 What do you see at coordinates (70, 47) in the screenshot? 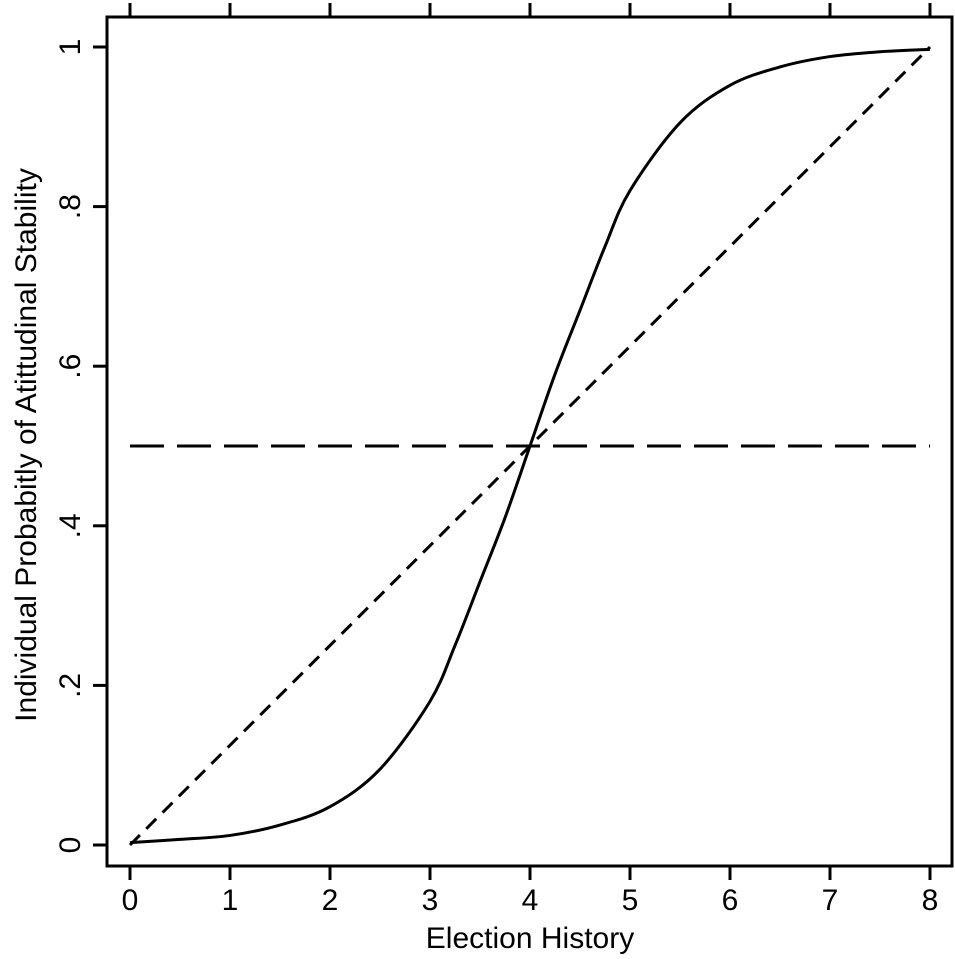
I see `y-tick-label: 1` at bounding box center [70, 47].